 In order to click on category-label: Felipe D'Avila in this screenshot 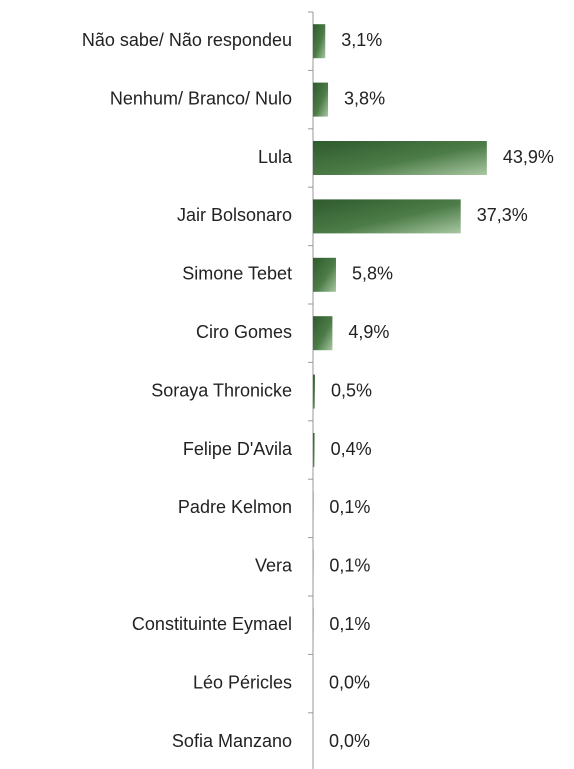, I will do `click(238, 449)`.